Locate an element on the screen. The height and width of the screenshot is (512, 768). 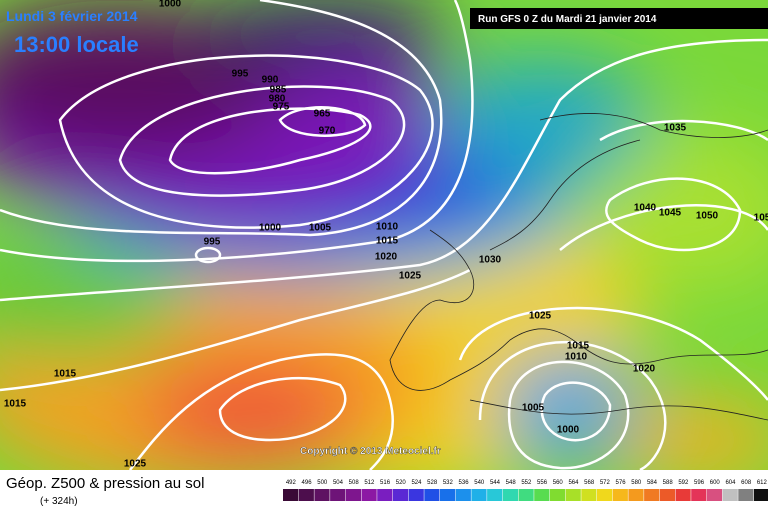
scale-label: 580 is located at coordinates (636, 483).